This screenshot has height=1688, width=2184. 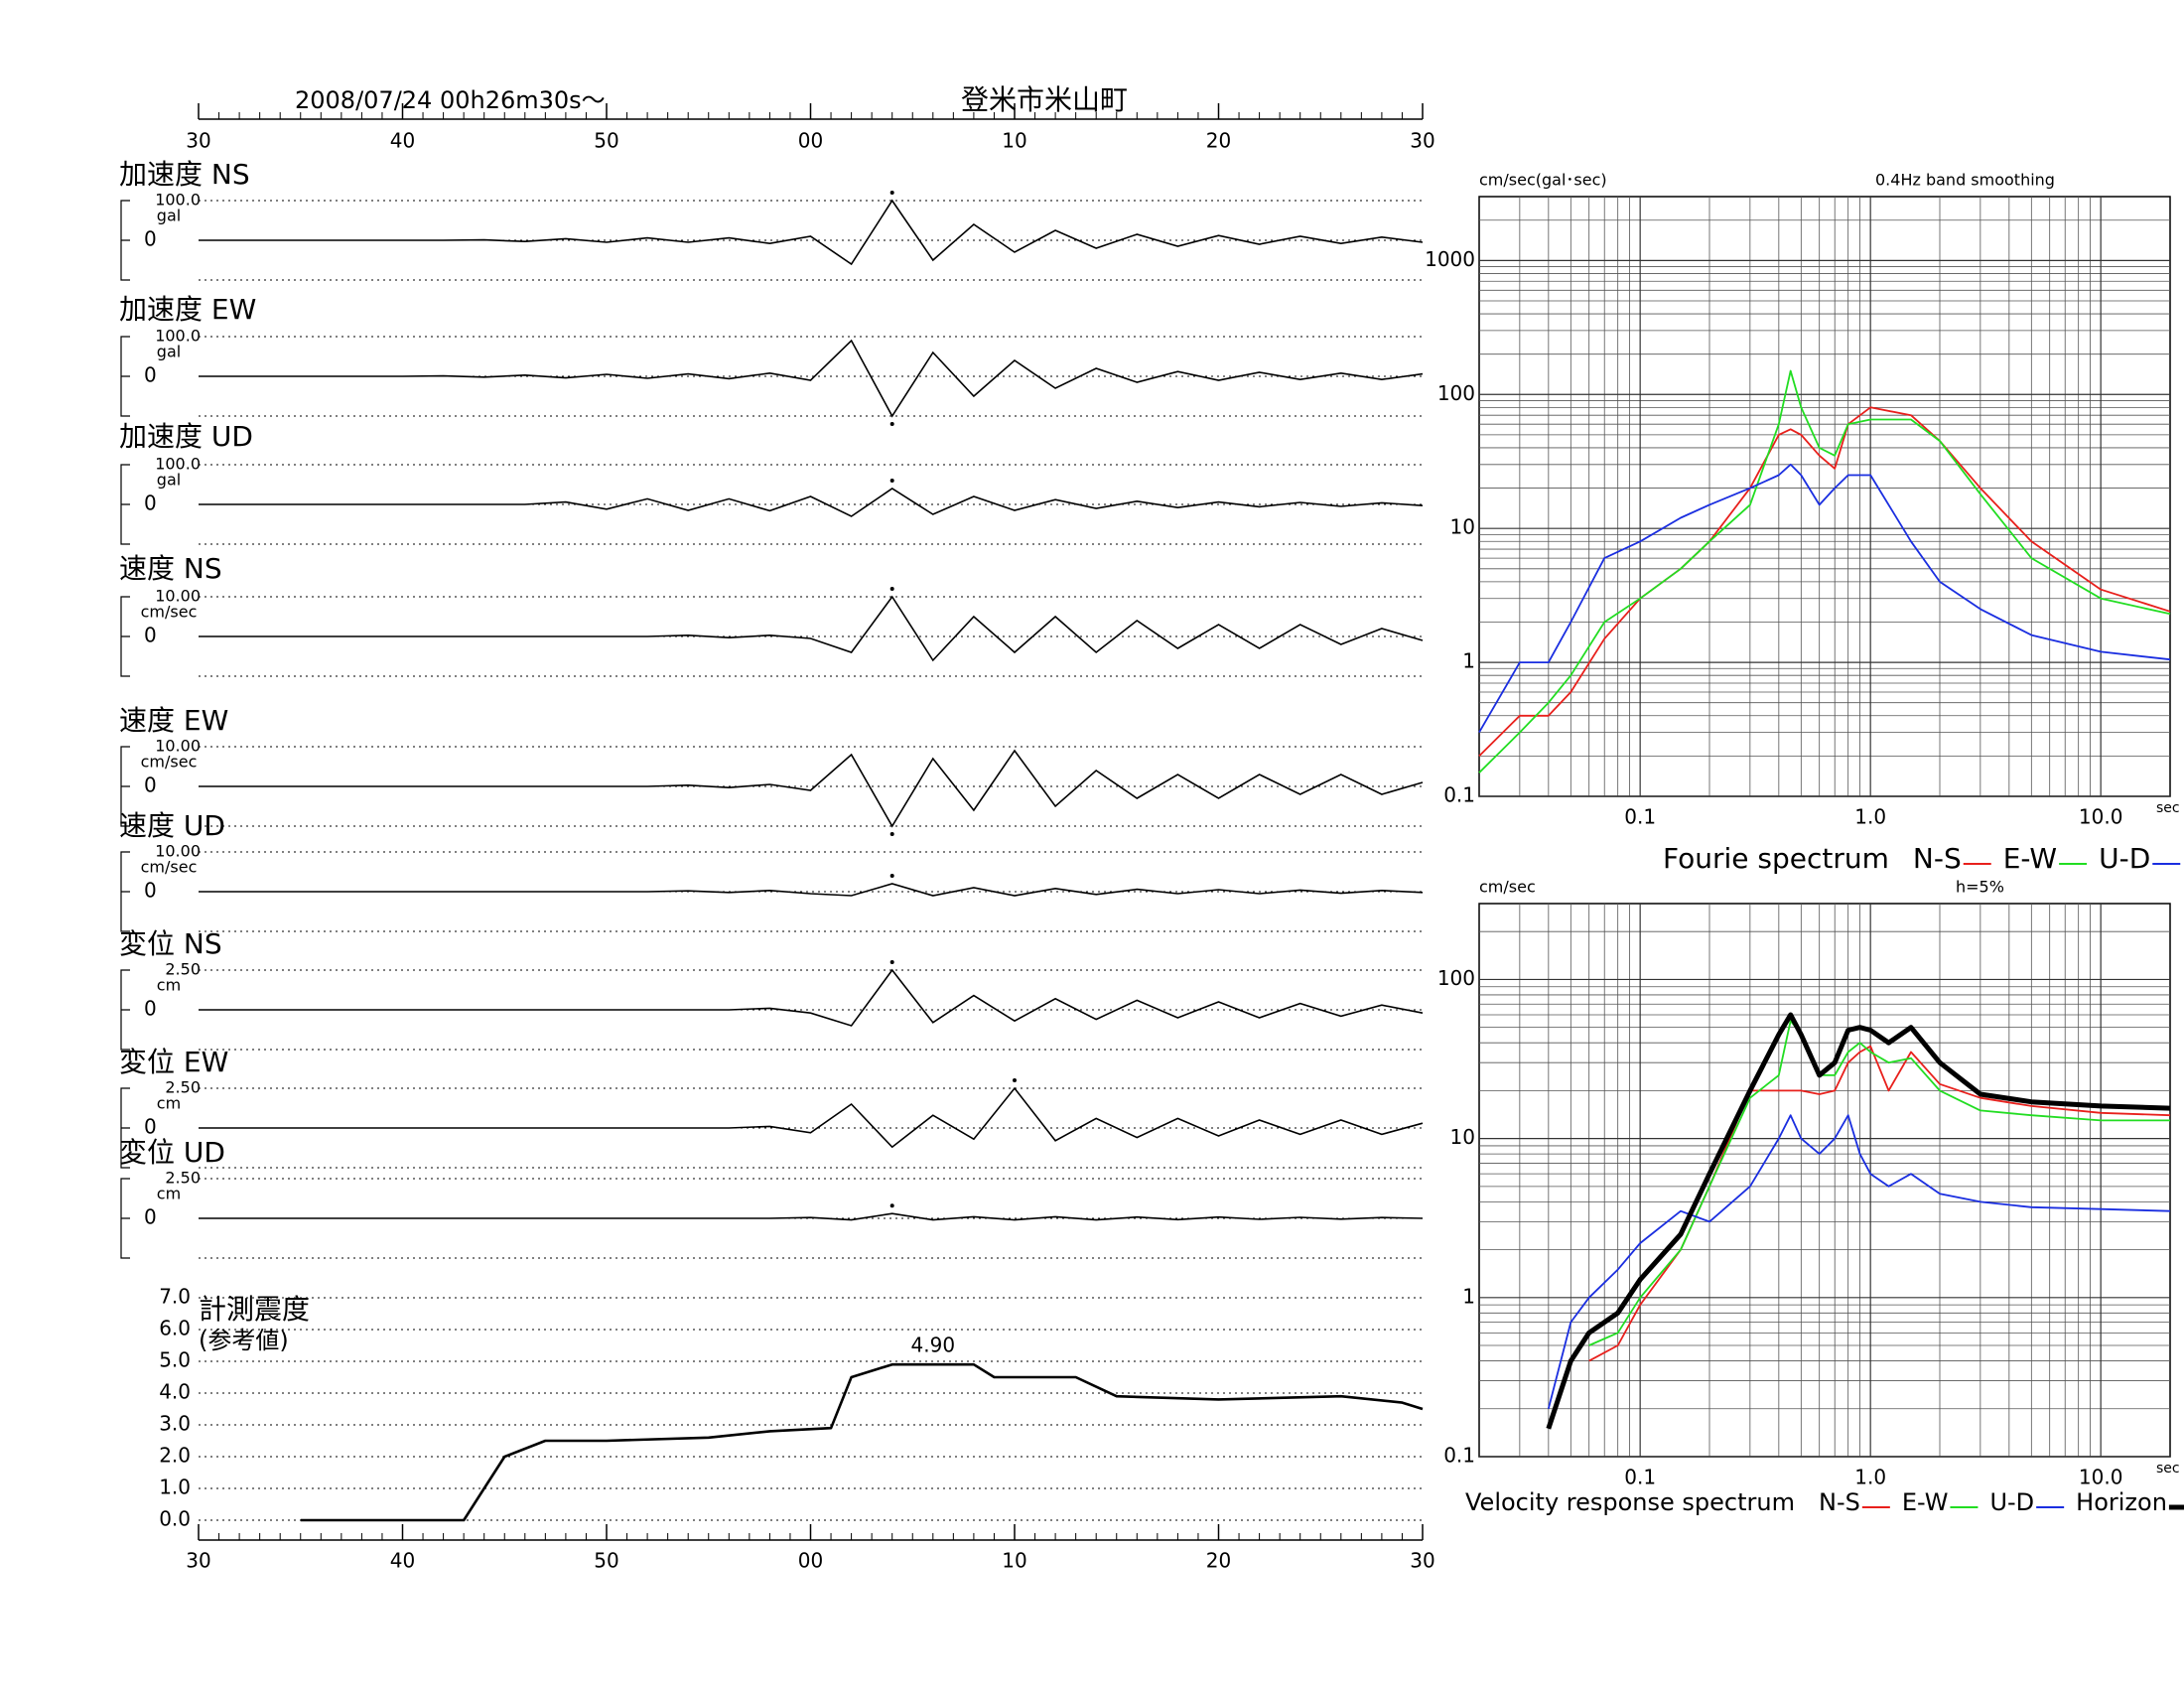 I want to click on chart-subtitle: (参考値), so click(x=244, y=1340).